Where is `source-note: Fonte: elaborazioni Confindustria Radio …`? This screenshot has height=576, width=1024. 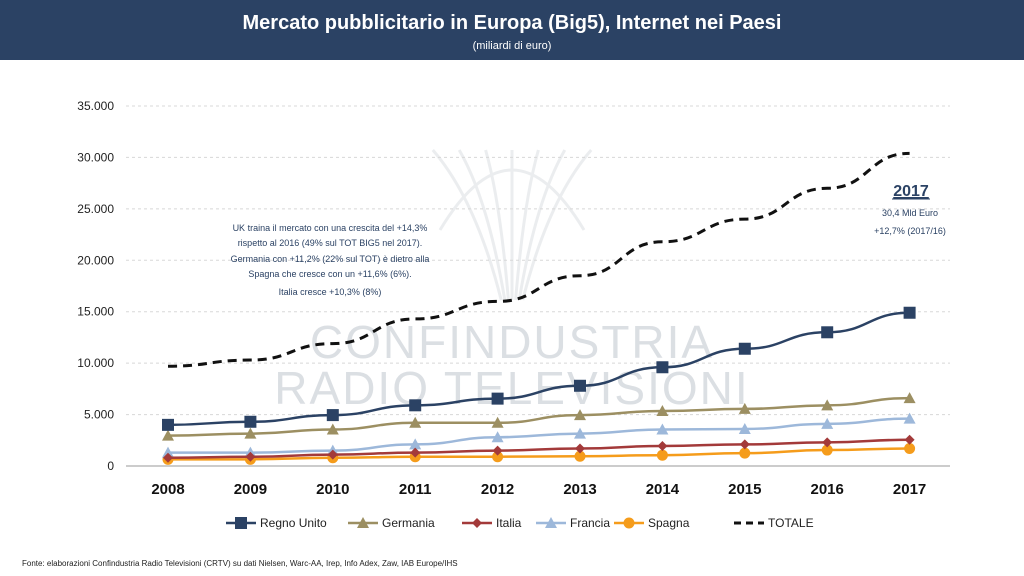
source-note: Fonte: elaborazioni Confindustria Radio … is located at coordinates (240, 563).